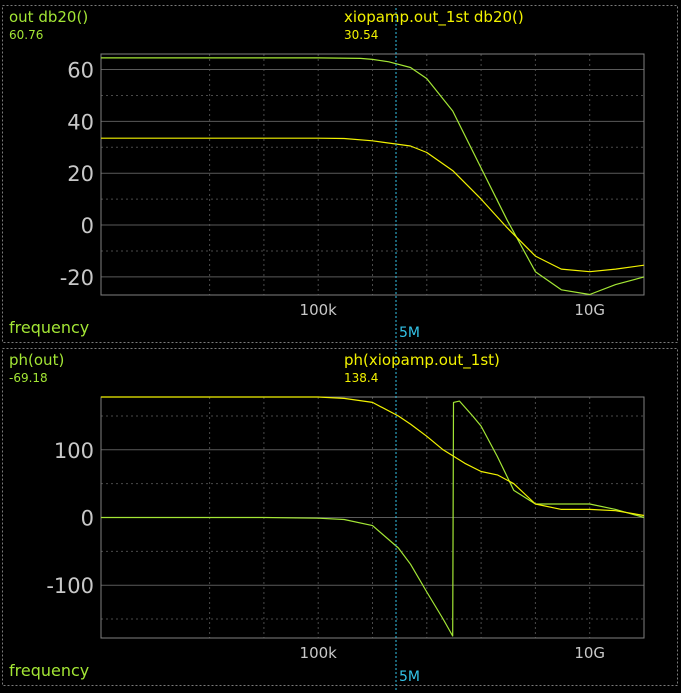 This screenshot has width=681, height=693. I want to click on legend-out1st-db20: xiopamp.out_1st db20(), so click(434, 17).